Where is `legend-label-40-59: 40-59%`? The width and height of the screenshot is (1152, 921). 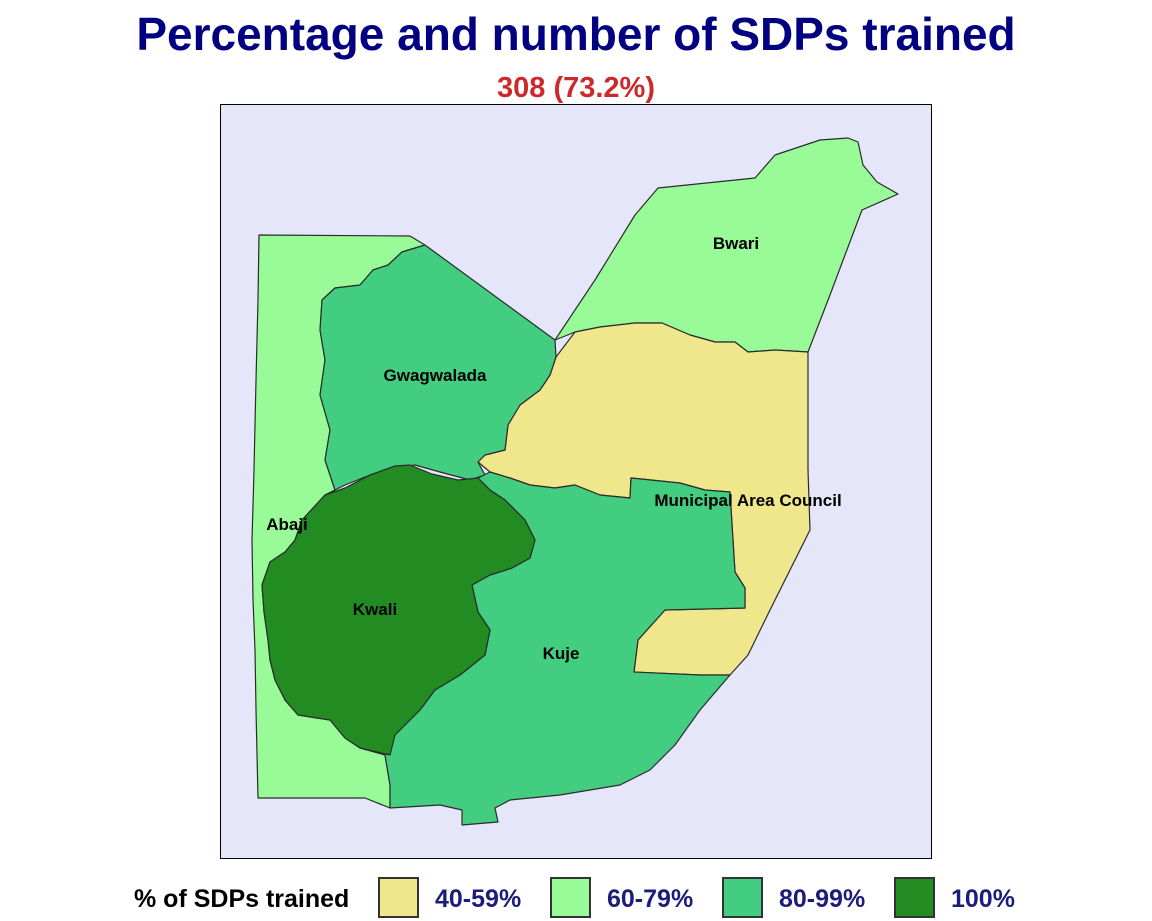 legend-label-40-59: 40-59% is located at coordinates (478, 899).